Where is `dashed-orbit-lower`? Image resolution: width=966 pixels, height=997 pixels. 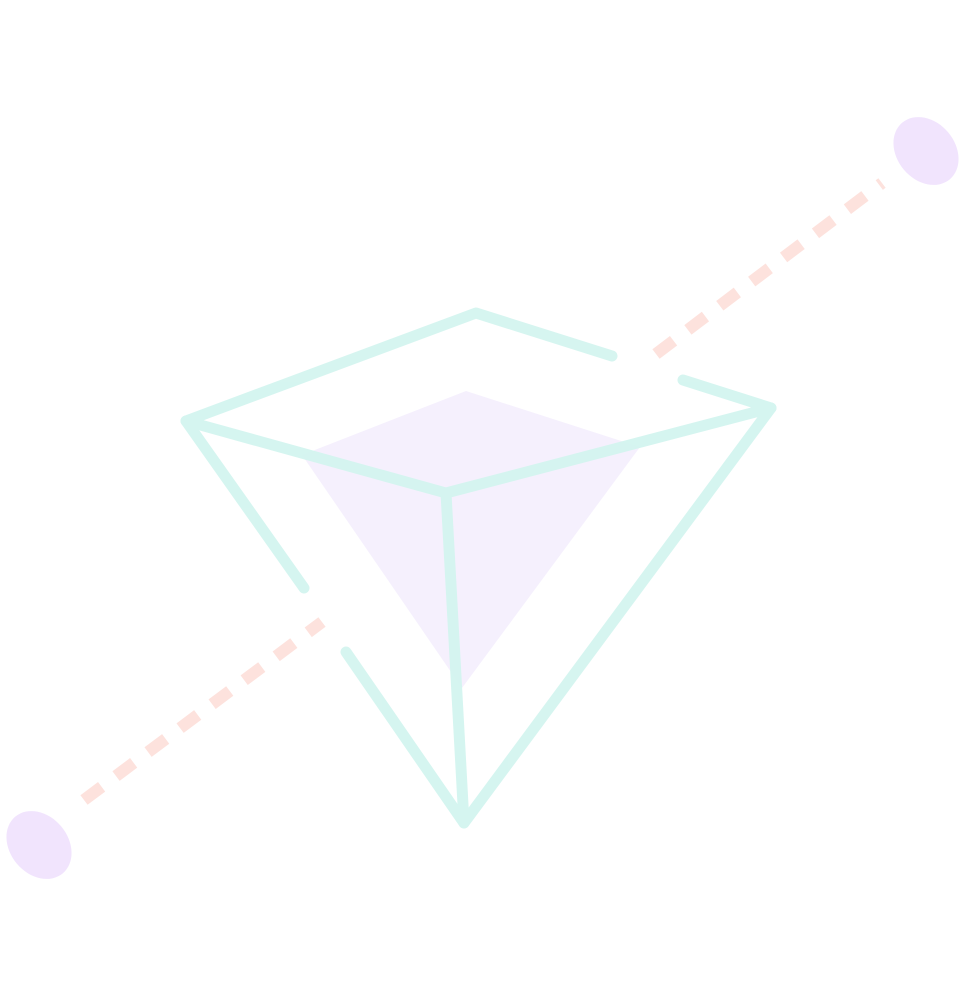
dashed-orbit-lower is located at coordinates (203, 711).